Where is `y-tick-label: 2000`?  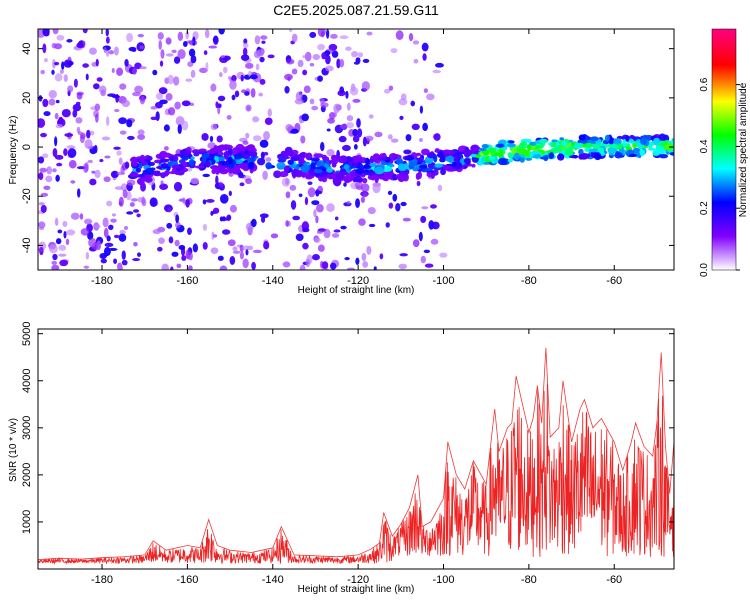
y-tick-label: 2000 is located at coordinates (27, 475).